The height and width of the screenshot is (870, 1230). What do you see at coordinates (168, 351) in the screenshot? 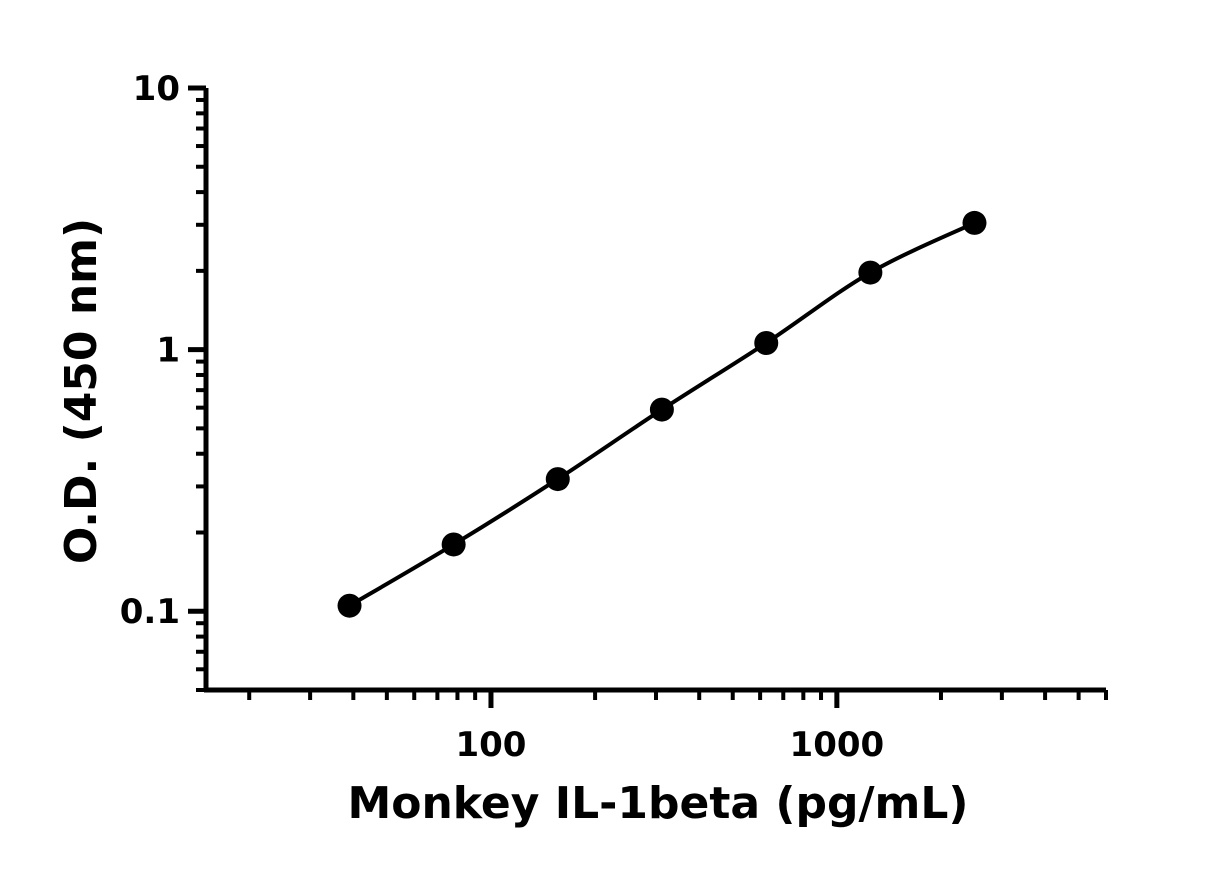
I see `y-tick-label: 1` at bounding box center [168, 351].